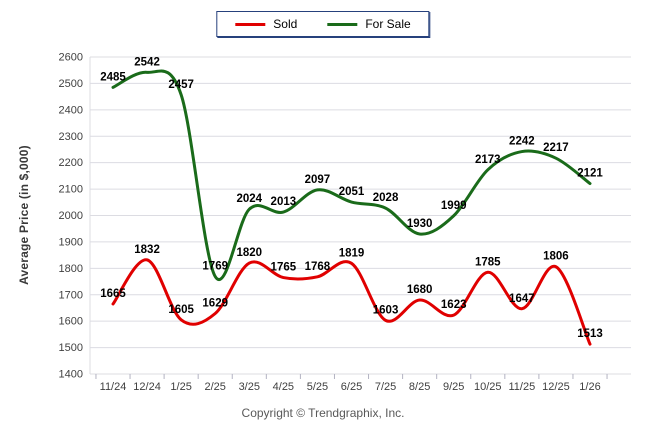 This screenshot has width=646, height=434. I want to click on x-tick-label: 11/25, so click(521, 387).